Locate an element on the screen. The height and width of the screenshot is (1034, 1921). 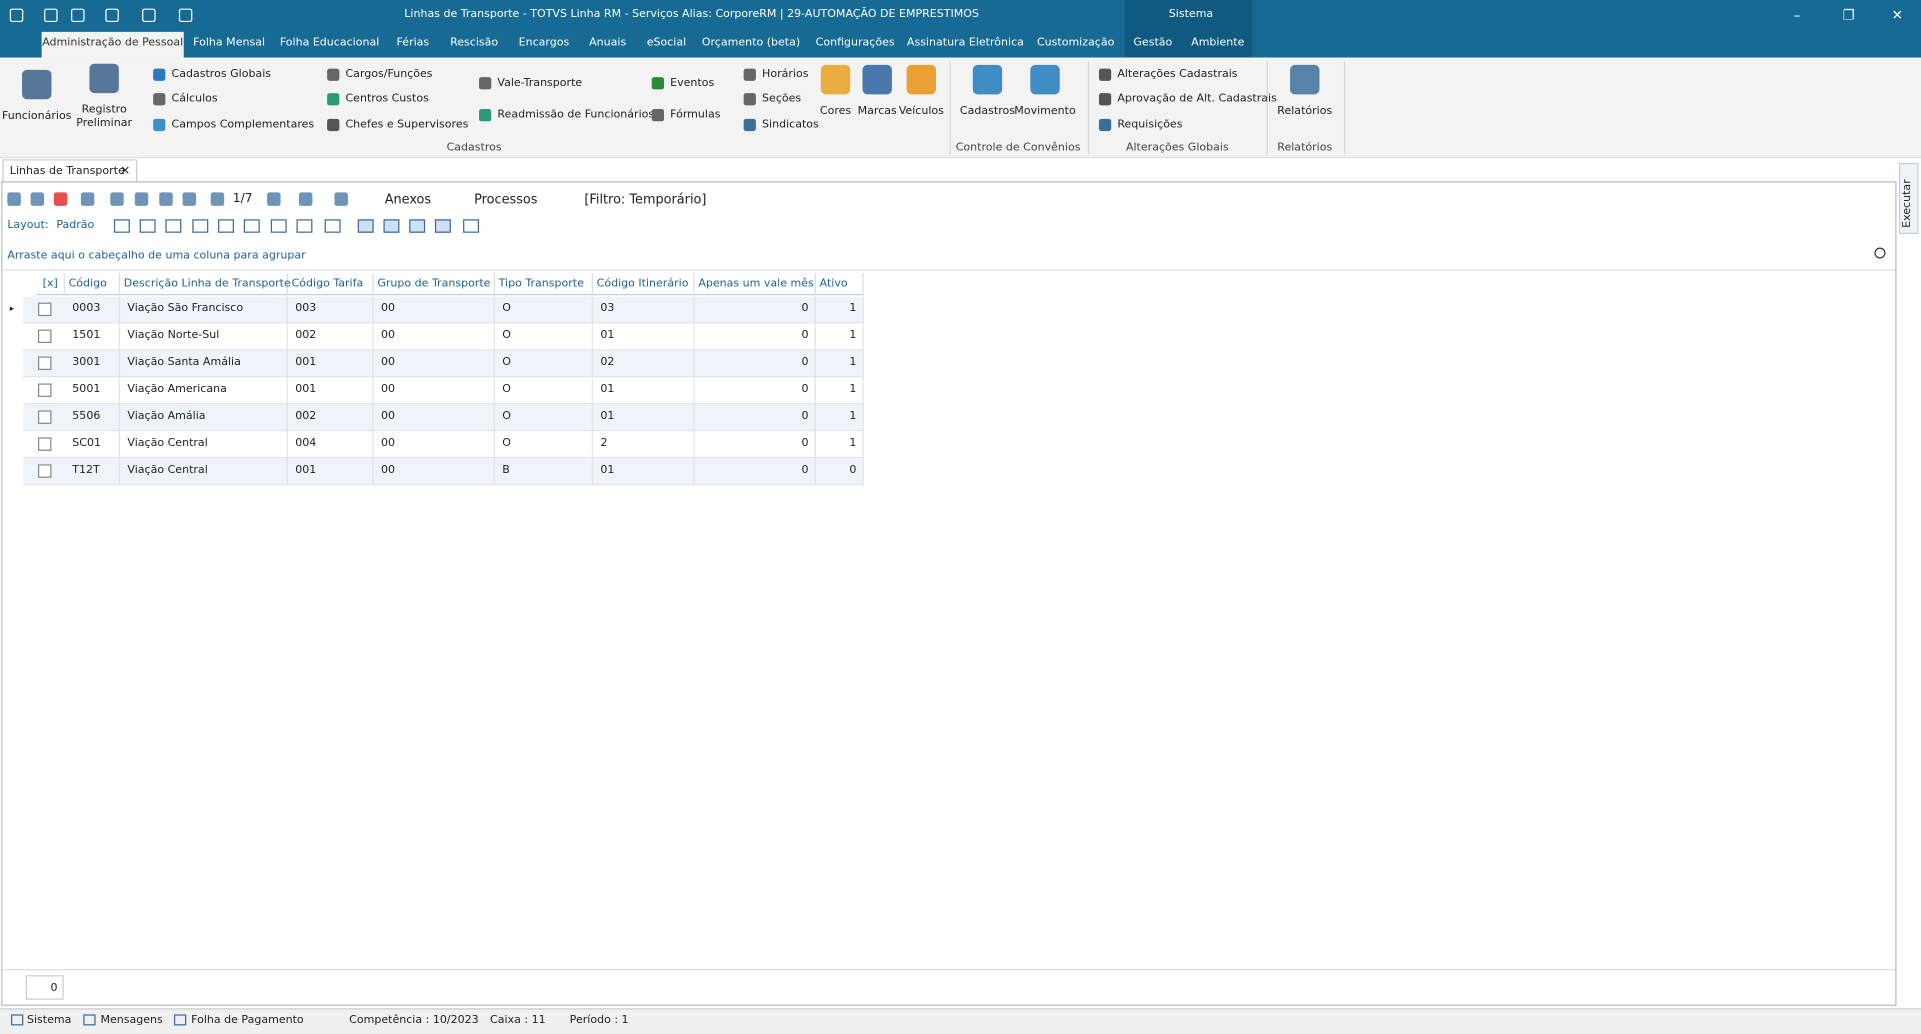
ribbon-button: Eventos is located at coordinates (692, 83).